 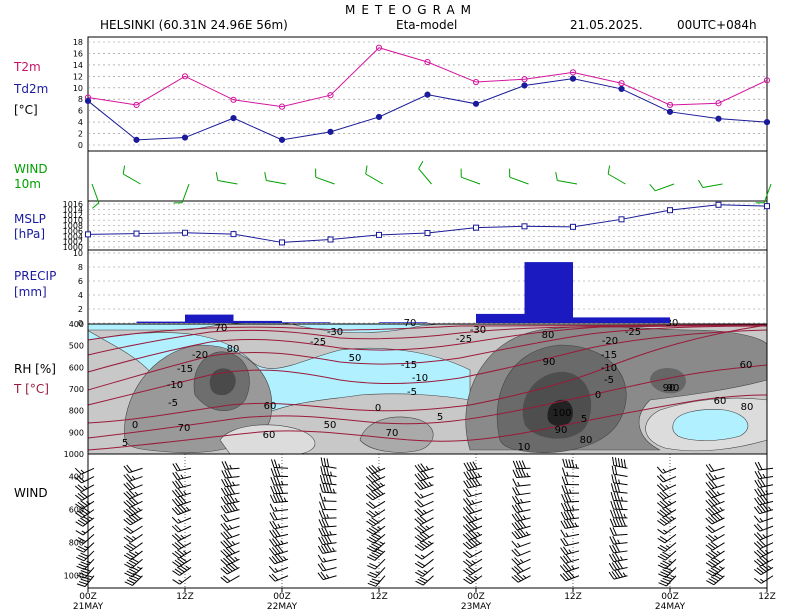 I want to click on panel-frame-precip, so click(x=427, y=287).